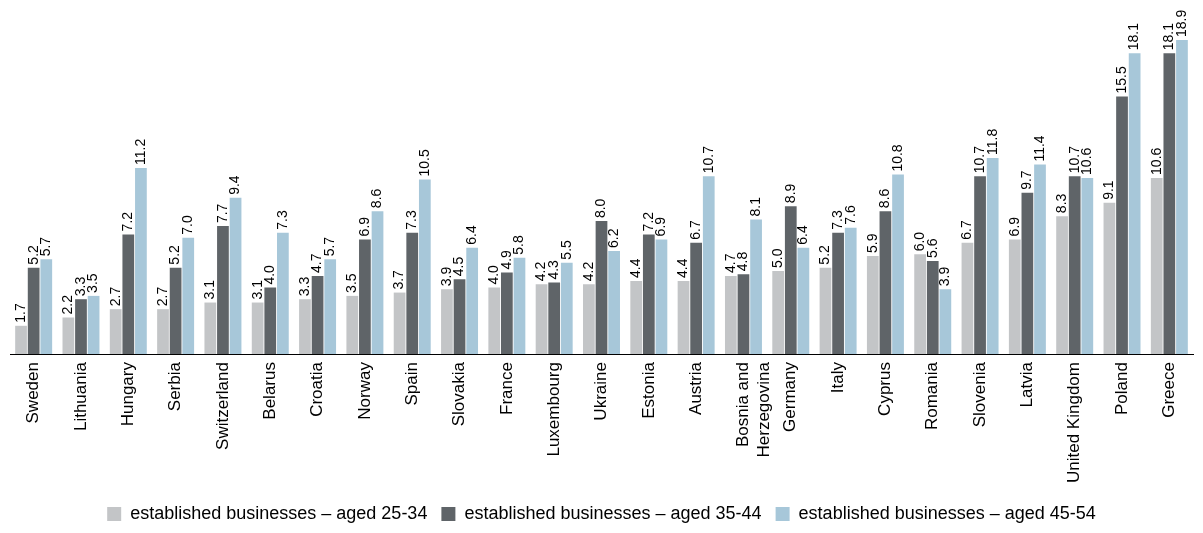 The width and height of the screenshot is (1203, 533). I want to click on x-tick-label: Italy, so click(837, 377).